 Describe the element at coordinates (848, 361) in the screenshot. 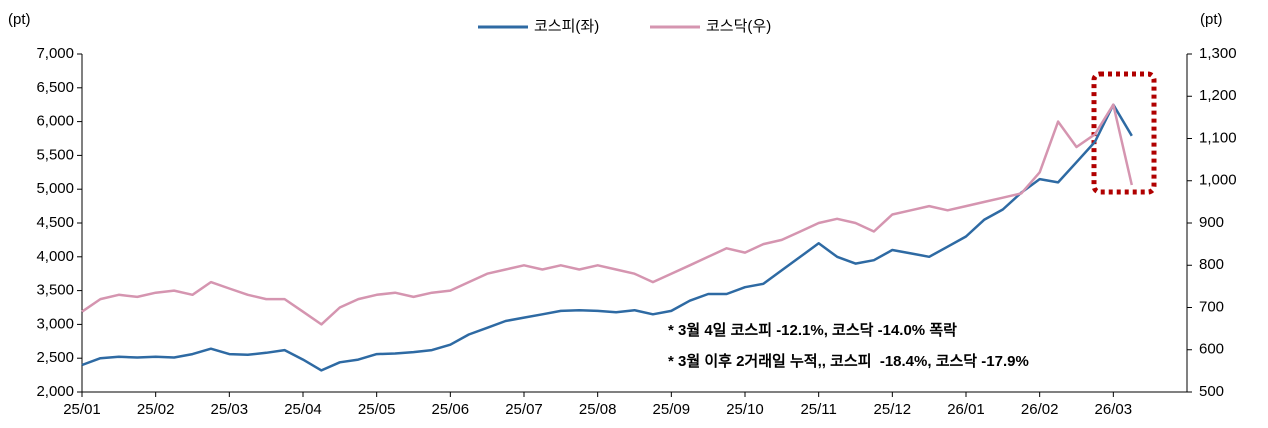

I see `annotation: * 3월 이후 2거래일 누적,, 코스피 -18.4%, 코스닥 -17.9%` at that location.